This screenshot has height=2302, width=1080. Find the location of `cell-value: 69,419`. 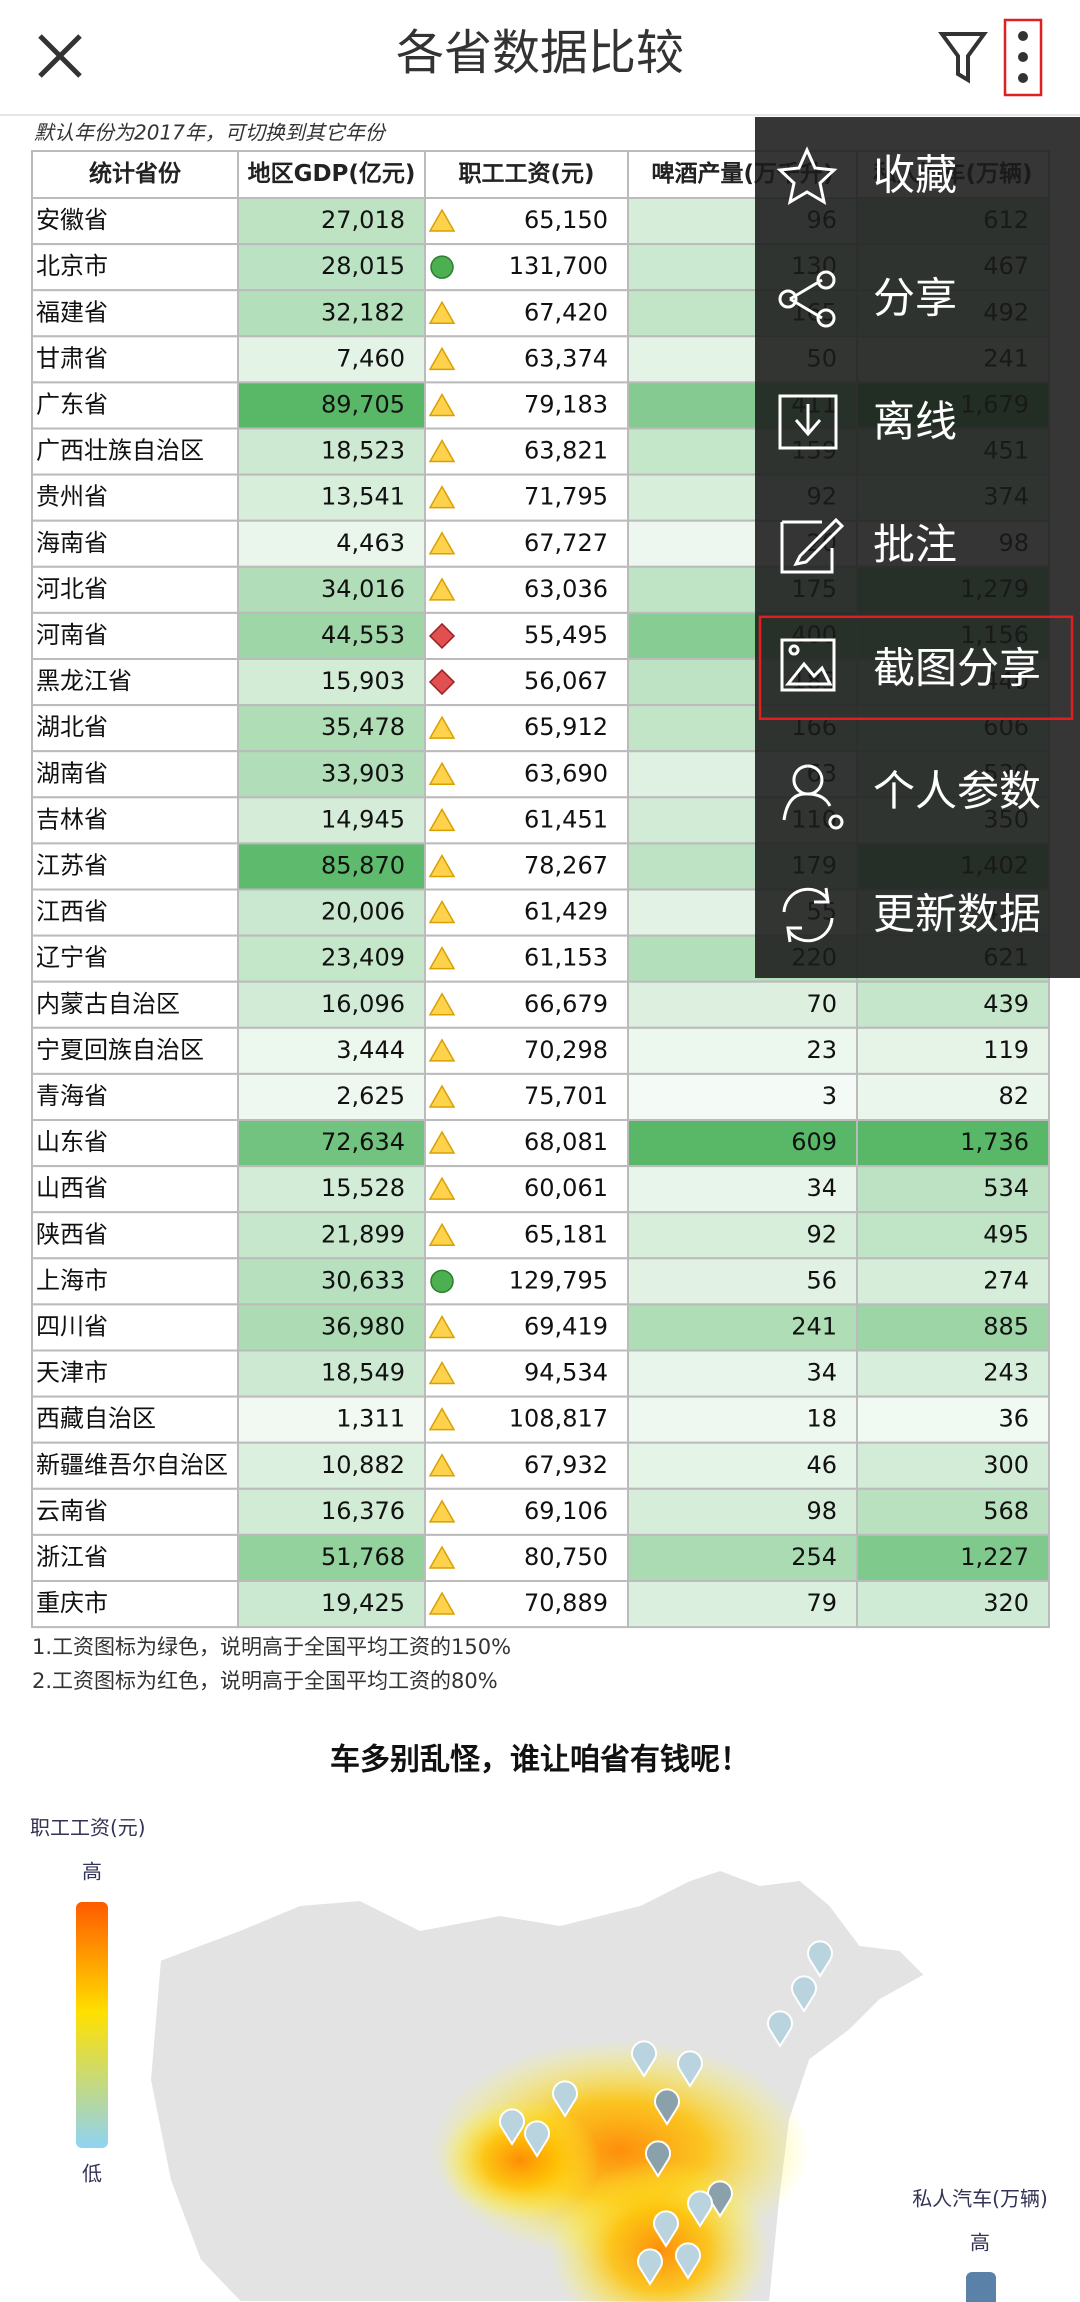

cell-value: 69,419 is located at coordinates (566, 1326).